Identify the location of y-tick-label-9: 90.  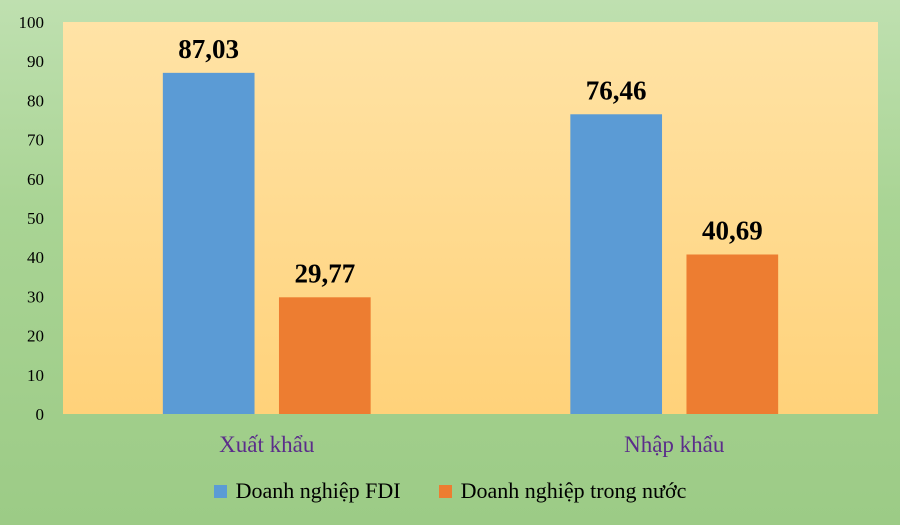
(35, 61).